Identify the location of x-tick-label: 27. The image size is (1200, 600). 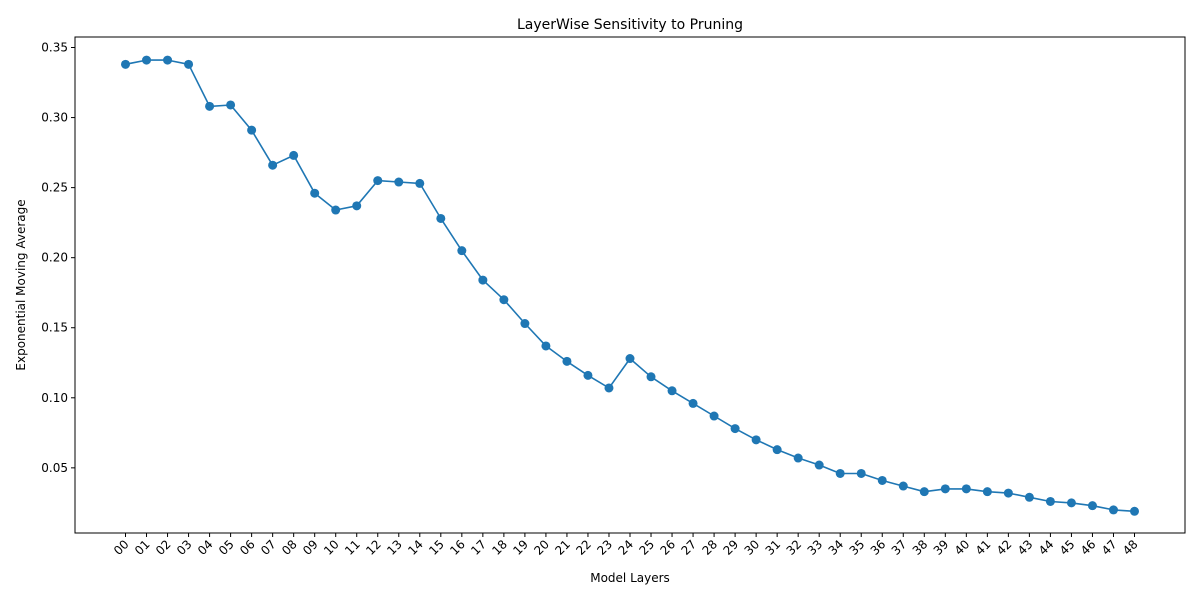
(688, 547).